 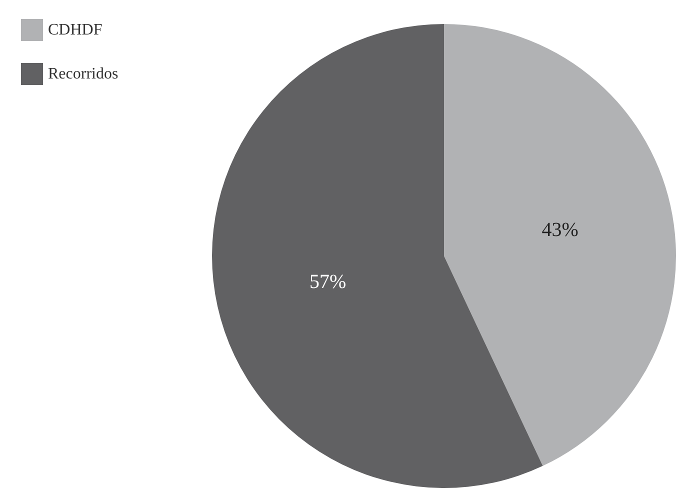 What do you see at coordinates (75, 30) in the screenshot?
I see `legend-label: CDHDF` at bounding box center [75, 30].